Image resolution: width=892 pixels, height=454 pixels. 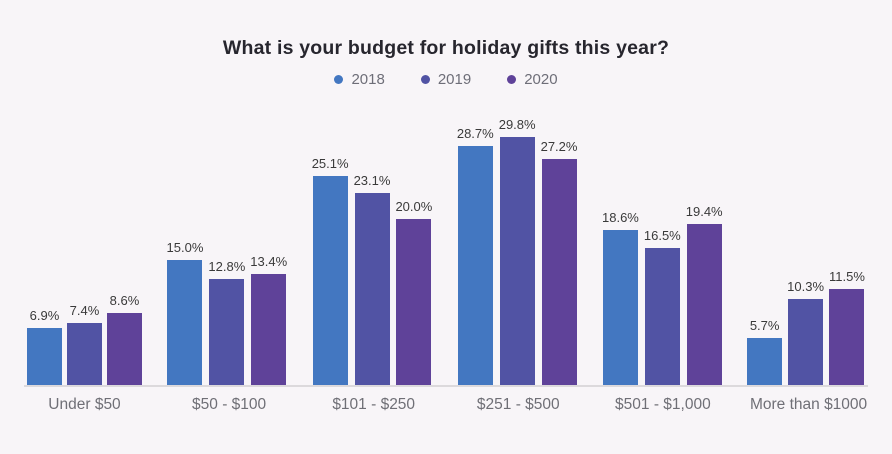 I want to click on bar-cell: 6.9%, so click(x=44, y=346).